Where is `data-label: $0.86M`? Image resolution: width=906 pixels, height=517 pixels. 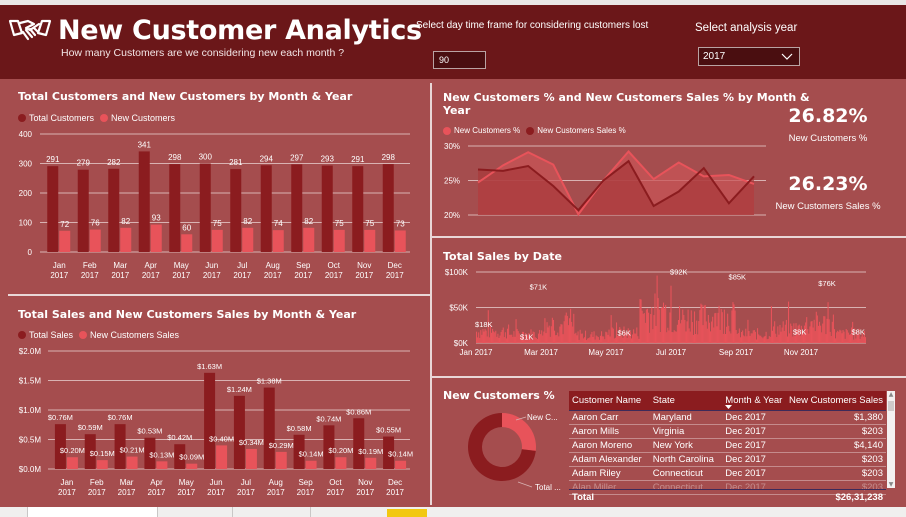
data-label: $0.86M is located at coordinates (358, 411).